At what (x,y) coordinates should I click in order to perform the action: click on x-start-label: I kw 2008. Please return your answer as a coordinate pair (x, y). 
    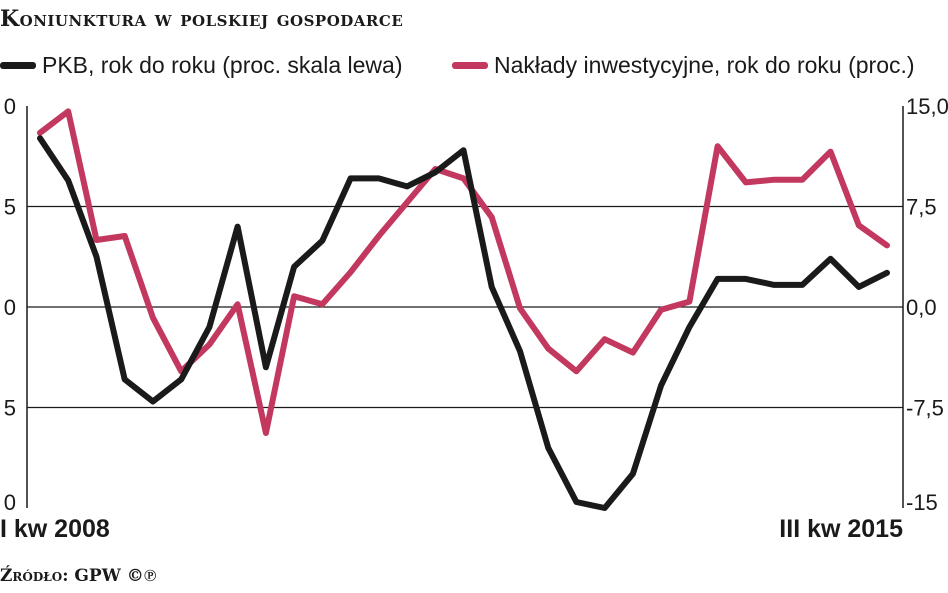
    Looking at the image, I should click on (55, 529).